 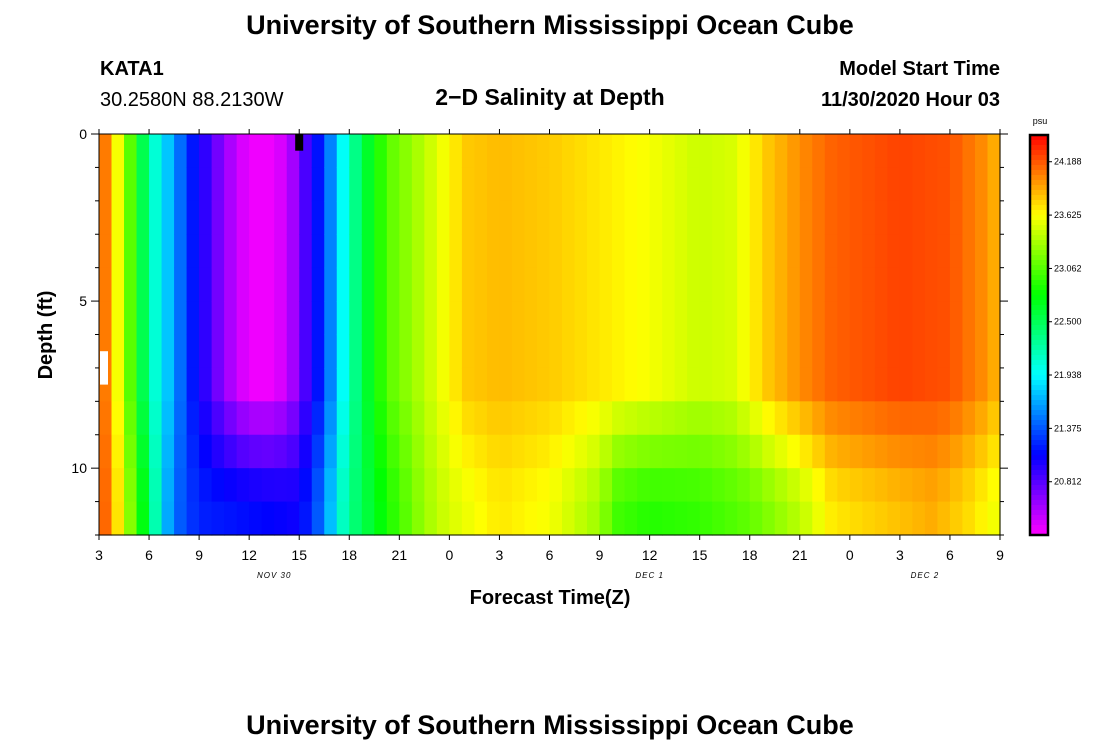 What do you see at coordinates (1068, 215) in the screenshot?
I see `colorbar-tick-label: 23.625` at bounding box center [1068, 215].